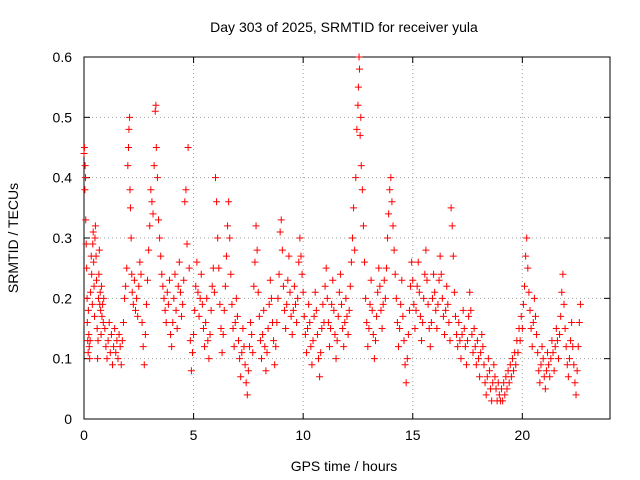 The height and width of the screenshot is (480, 640). Describe the element at coordinates (344, 466) in the screenshot. I see `x-axis-label: GPS time / hours` at that location.